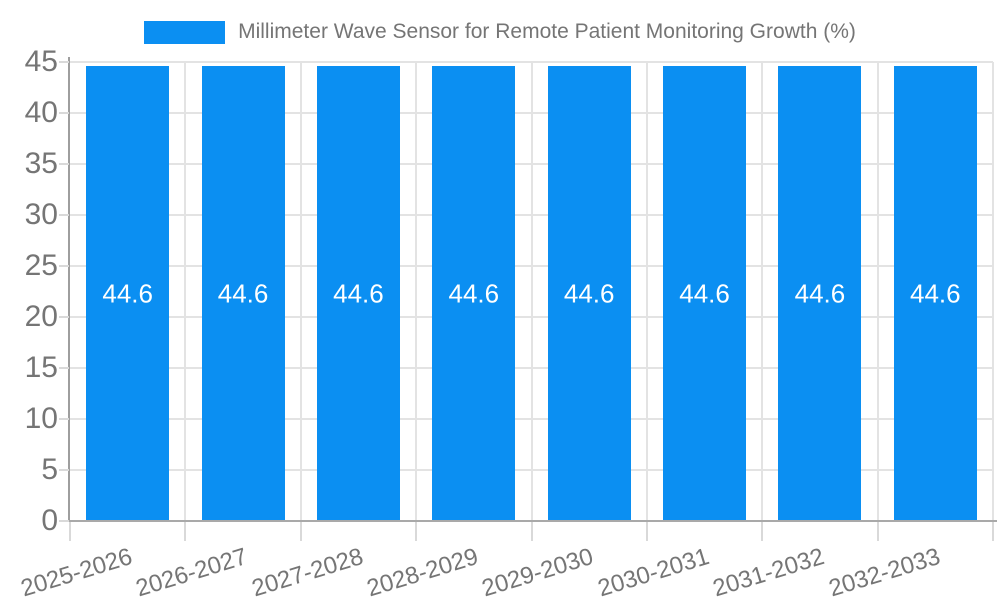 Image resolution: width=1000 pixels, height=600 pixels. I want to click on y-tick-label: 35, so click(41, 163).